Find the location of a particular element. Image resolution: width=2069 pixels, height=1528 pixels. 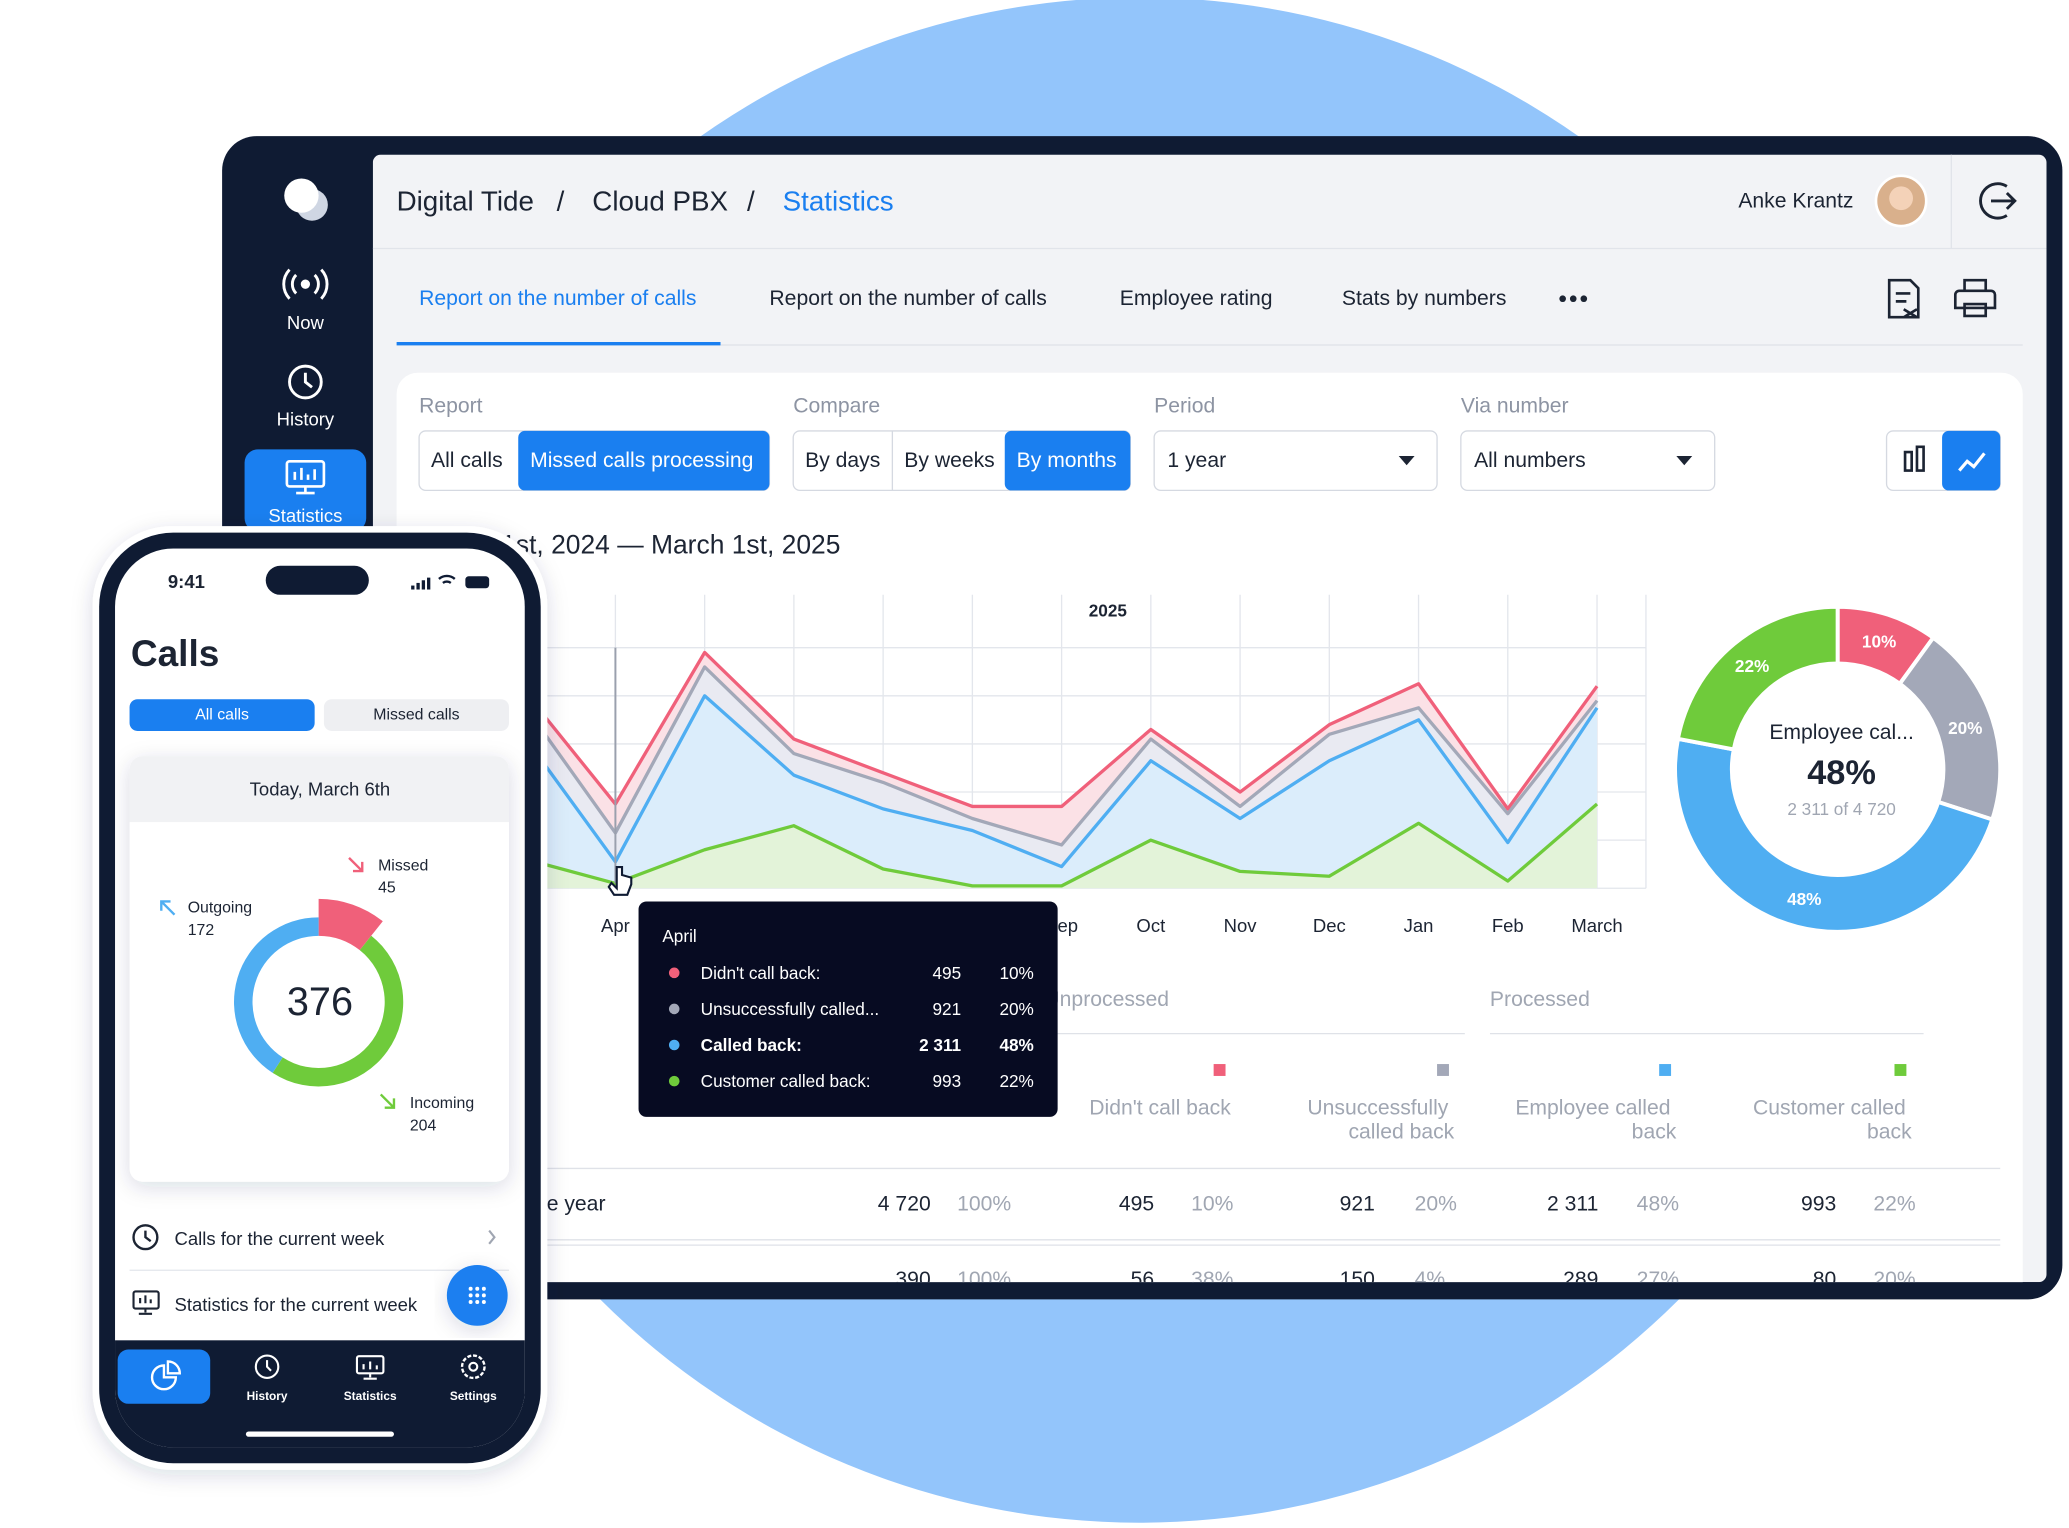

donut-chart: Missed 45 Incoming 204 Outgoing 172 376 is located at coordinates (317, 996).